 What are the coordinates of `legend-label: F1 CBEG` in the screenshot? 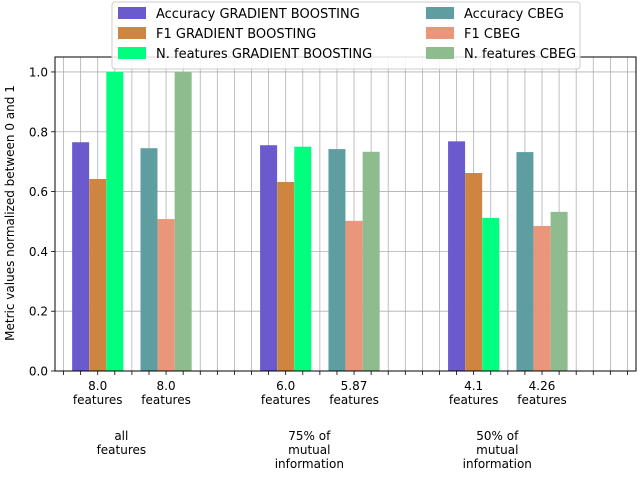 It's located at (492, 34).